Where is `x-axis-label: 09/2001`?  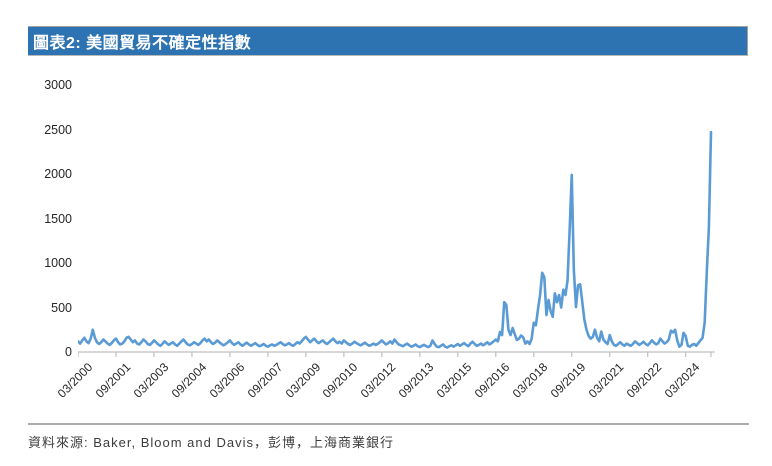 x-axis-label: 09/2001 is located at coordinates (112, 380).